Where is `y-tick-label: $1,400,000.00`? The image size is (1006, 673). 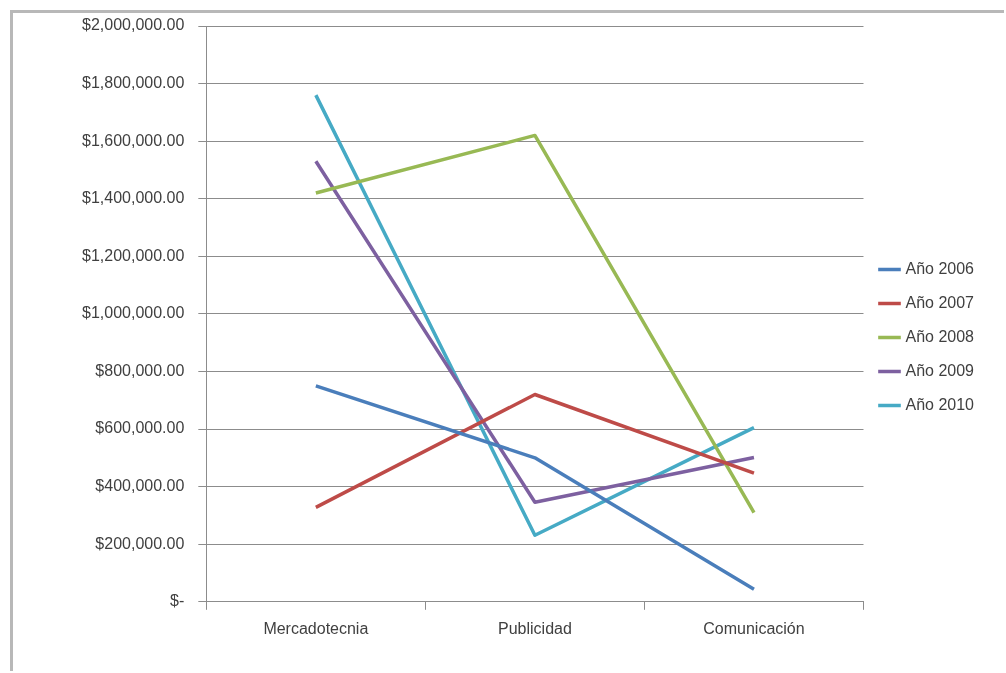 y-tick-label: $1,400,000.00 is located at coordinates (133, 198).